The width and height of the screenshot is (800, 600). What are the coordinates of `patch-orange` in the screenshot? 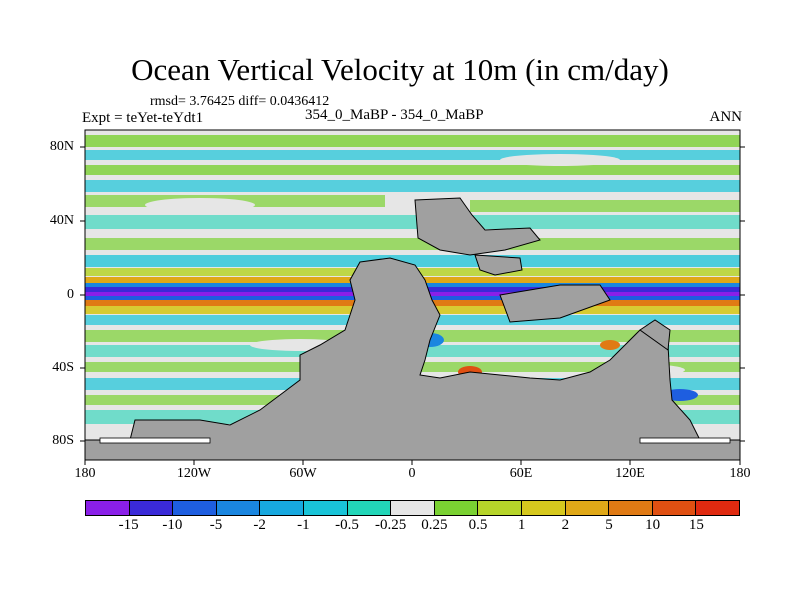 It's located at (610, 345).